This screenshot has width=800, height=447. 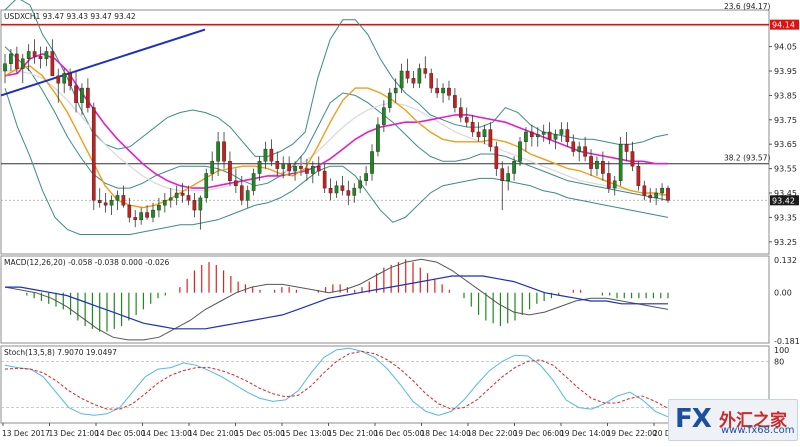 What do you see at coordinates (336, 302) in the screenshot?
I see `macd-signal-line` at bounding box center [336, 302].